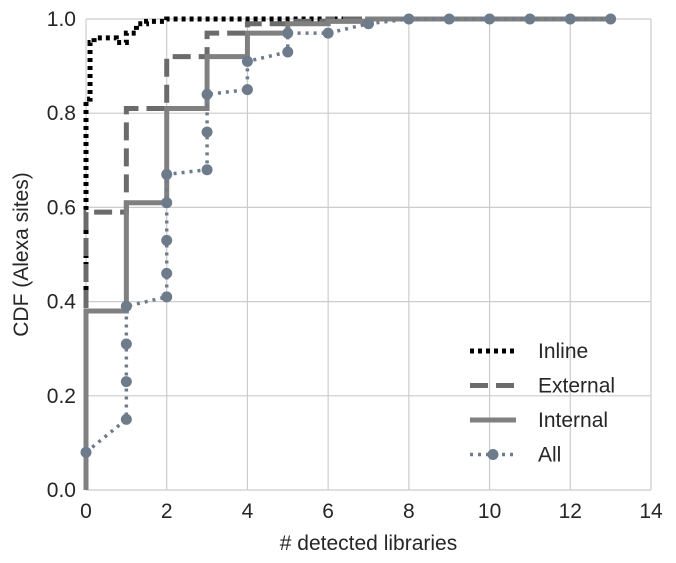 The height and width of the screenshot is (563, 676). Describe the element at coordinates (248, 511) in the screenshot. I see `x-tick-label: 4` at that location.